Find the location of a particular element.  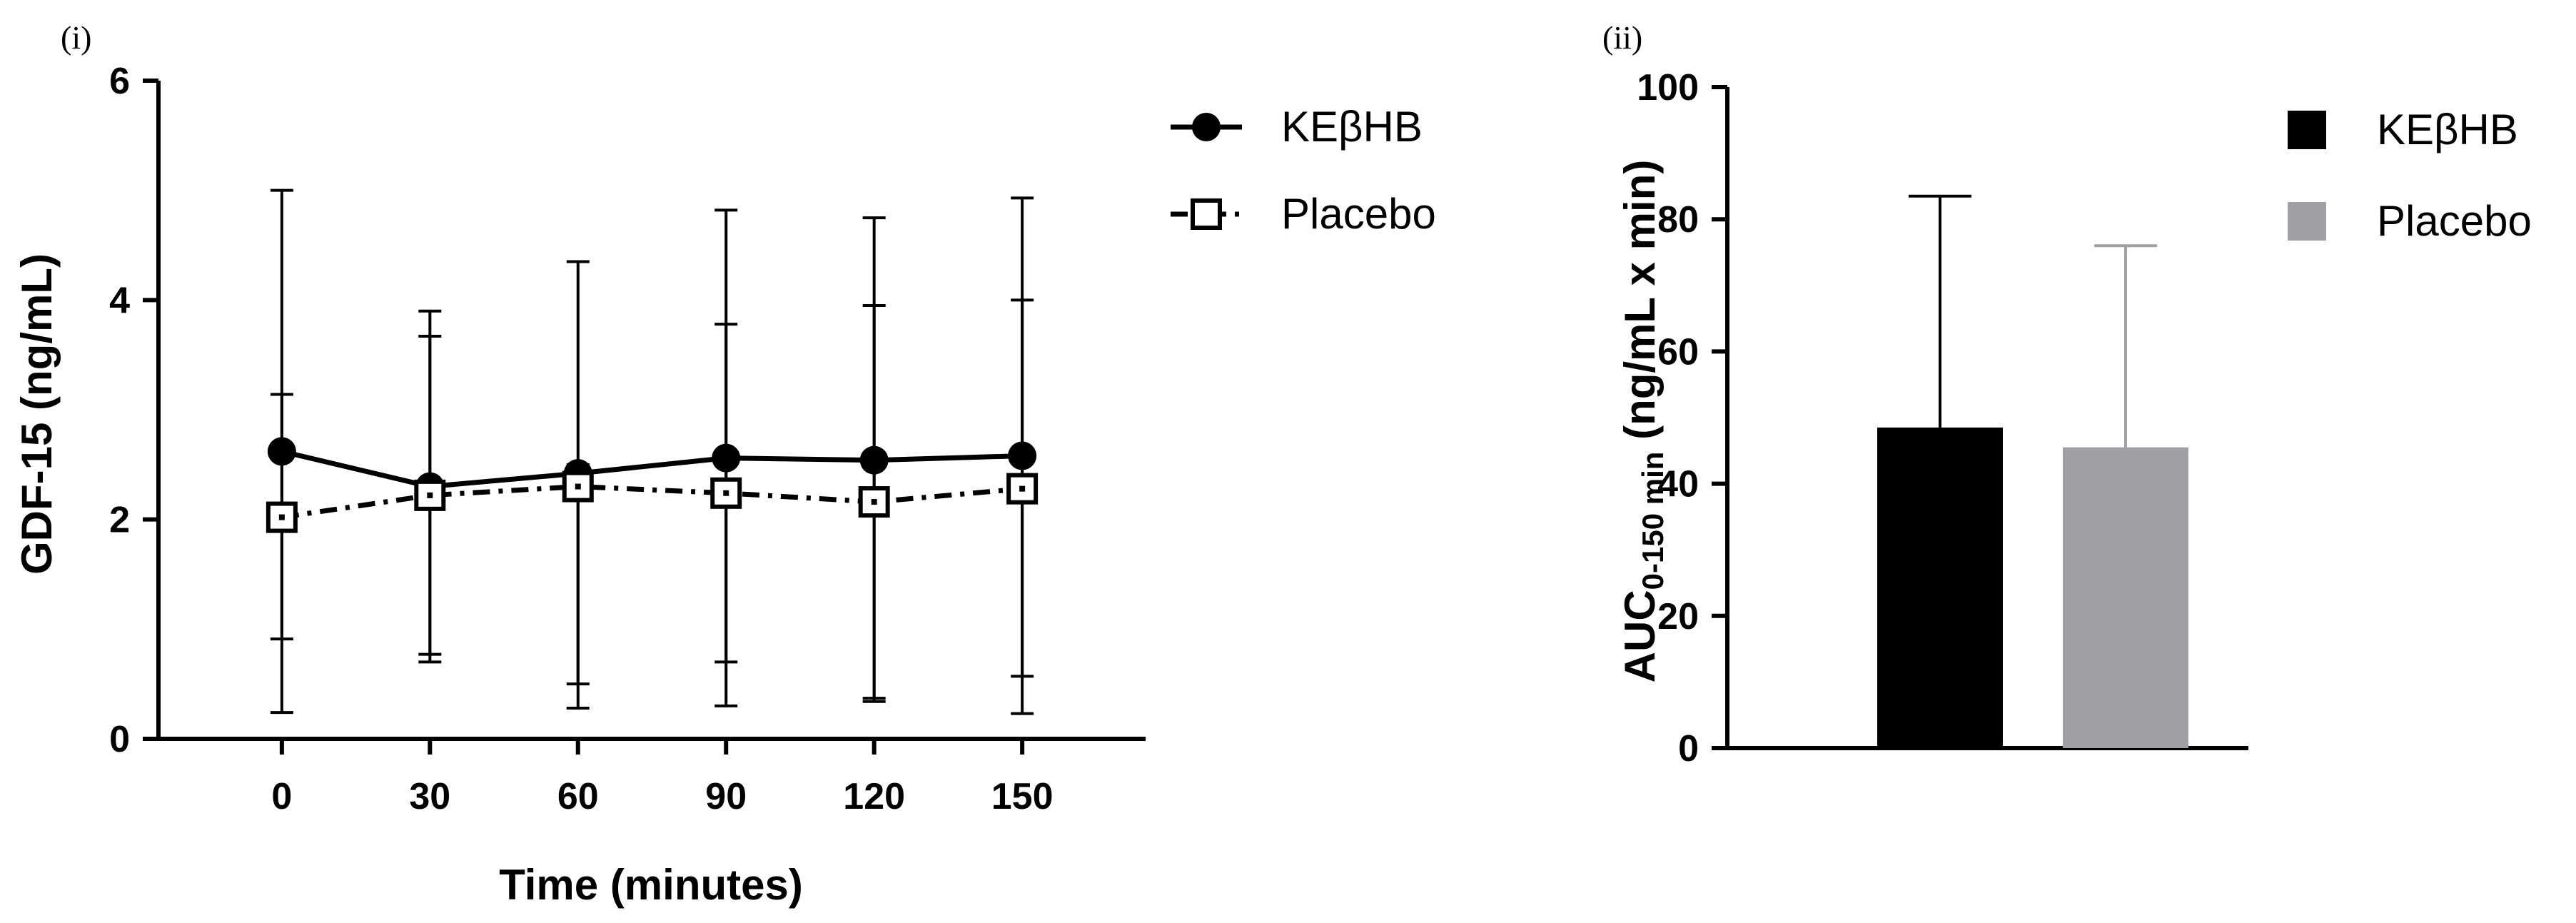

panel-label-ii: (ii) is located at coordinates (1622, 37).